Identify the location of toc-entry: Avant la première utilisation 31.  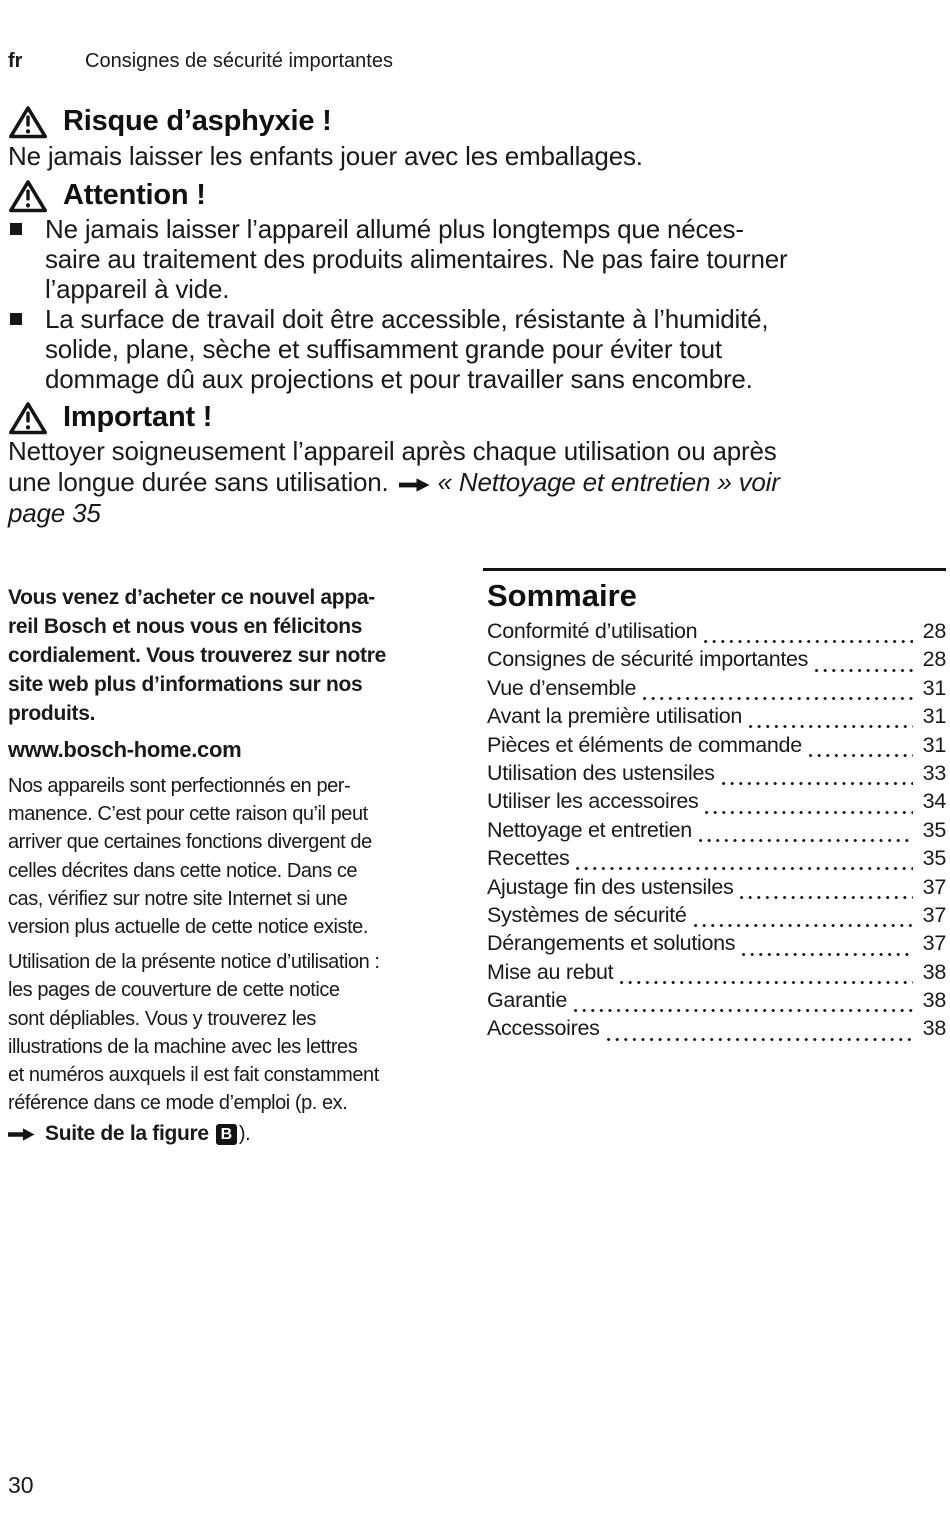
(716, 718).